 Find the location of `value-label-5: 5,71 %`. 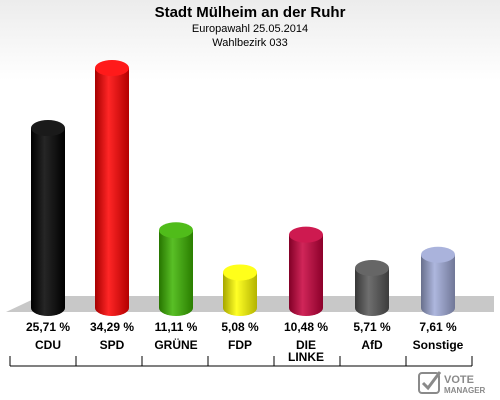

value-label-5: 5,71 % is located at coordinates (372, 327).